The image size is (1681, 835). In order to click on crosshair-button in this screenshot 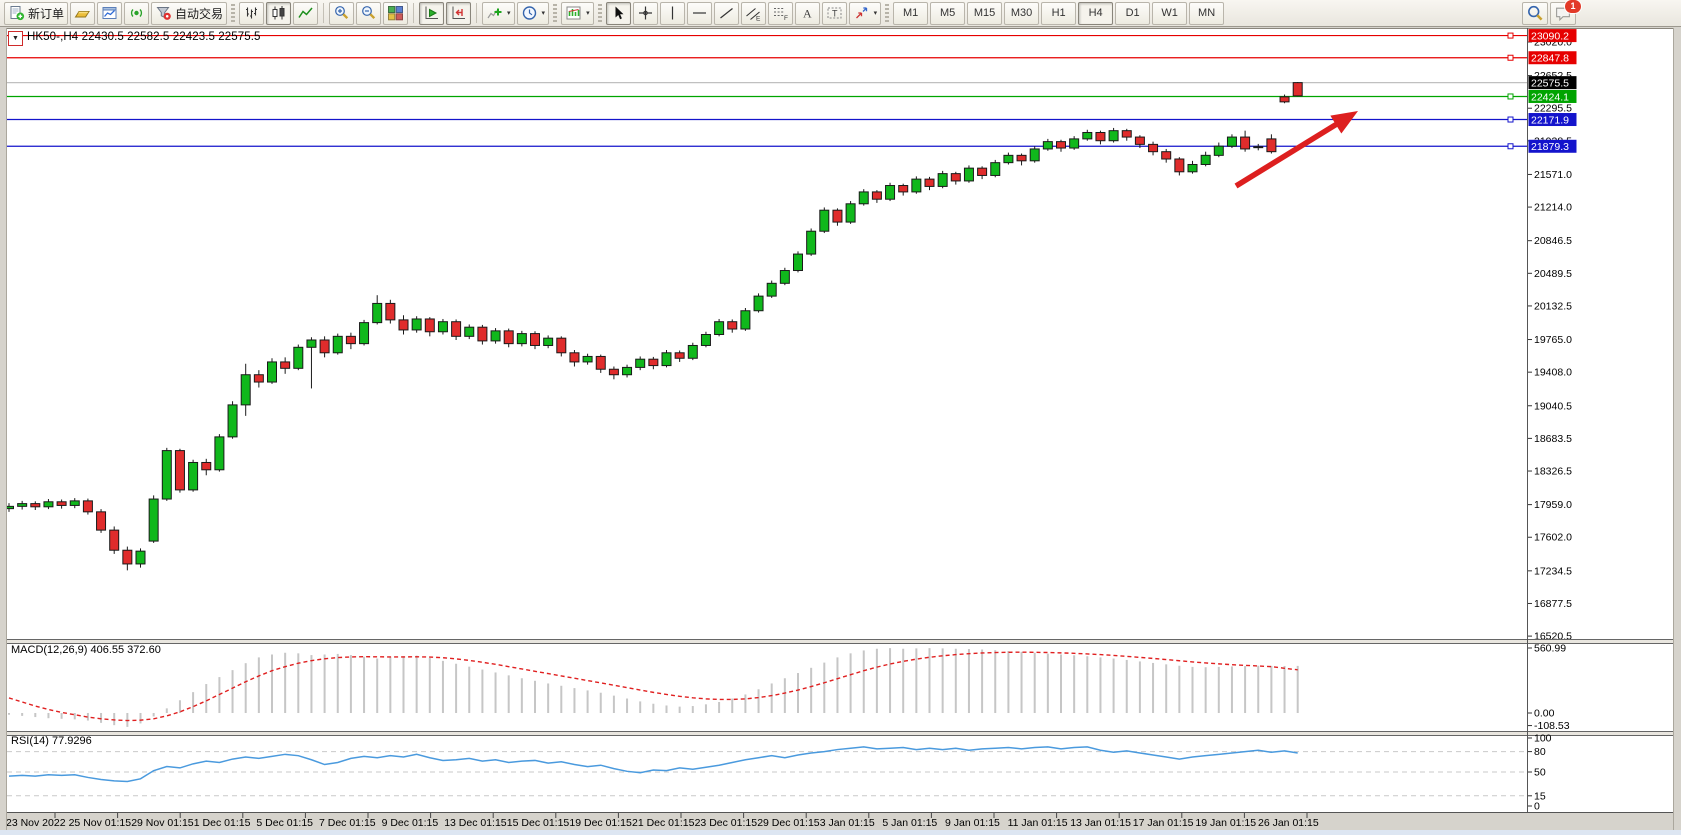, I will do `click(645, 13)`.